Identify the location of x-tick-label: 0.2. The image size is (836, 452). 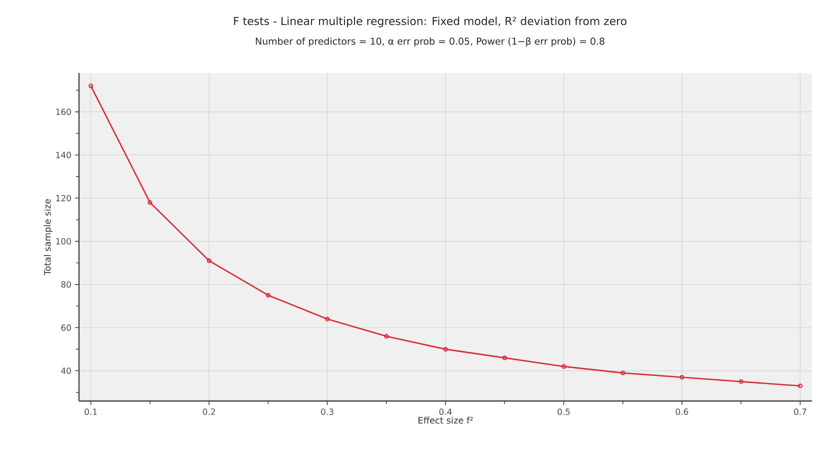
(208, 411).